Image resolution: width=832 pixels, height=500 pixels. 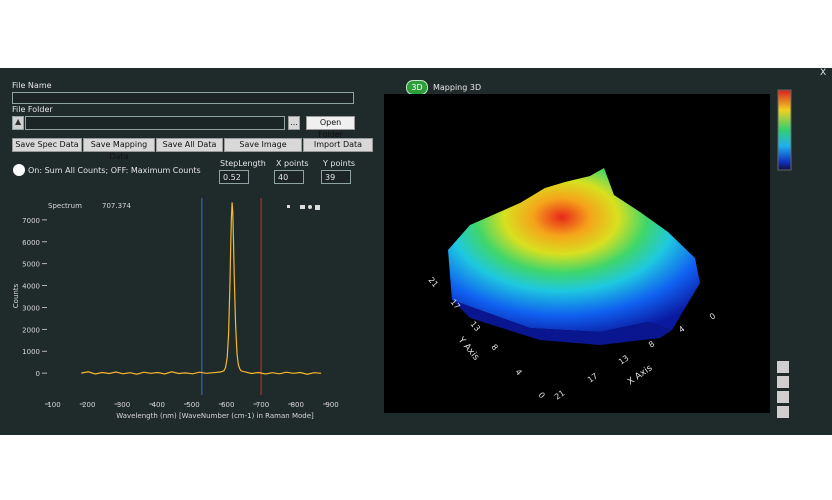 I want to click on y-tick-label: 0, so click(x=38, y=374).